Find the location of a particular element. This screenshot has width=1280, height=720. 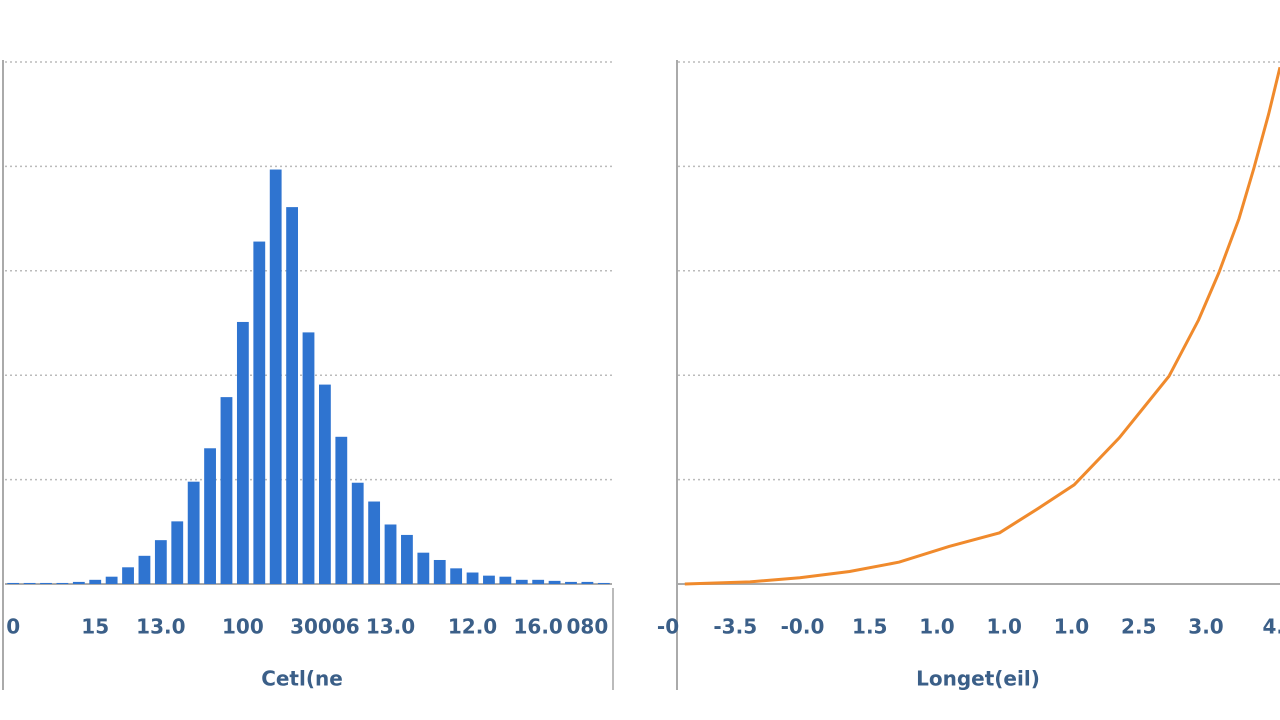

x-tick-label: 15 is located at coordinates (95, 627).